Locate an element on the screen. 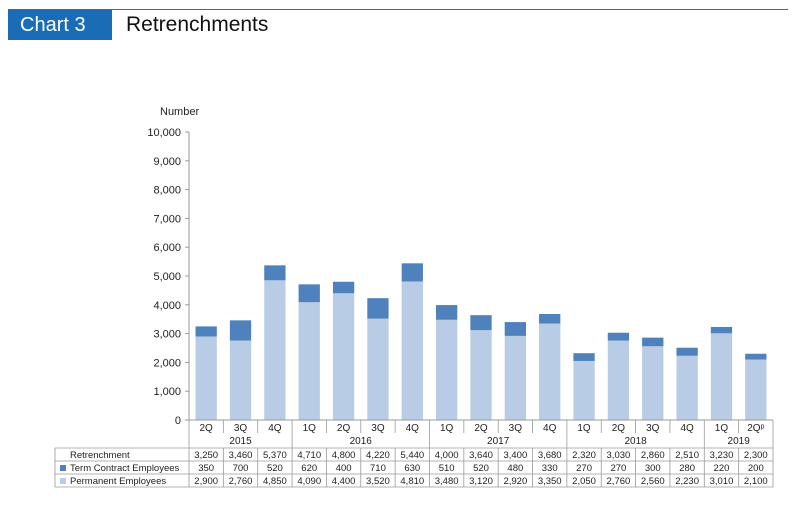 The width and height of the screenshot is (800, 513). y-tick-label: 0 is located at coordinates (178, 421).